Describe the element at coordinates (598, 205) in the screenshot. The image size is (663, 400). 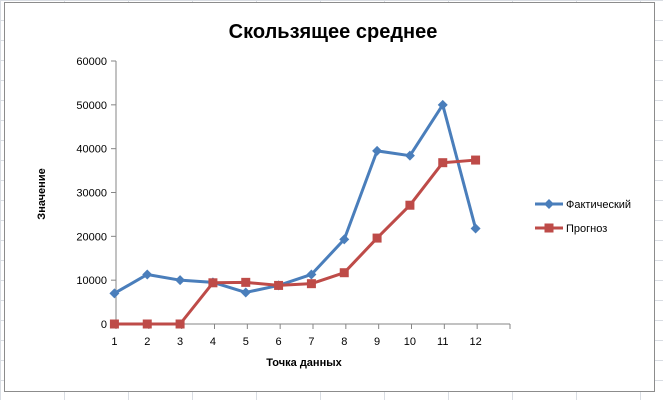
I see `legend-label: Фактический` at that location.